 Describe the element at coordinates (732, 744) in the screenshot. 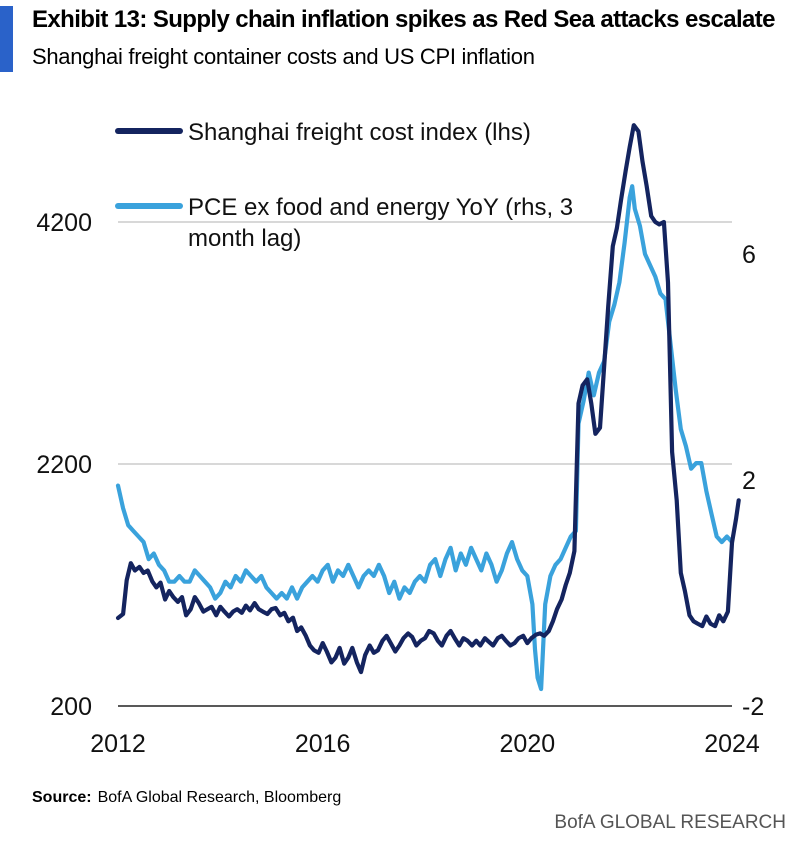

I see `x-tick-label: 2024` at that location.